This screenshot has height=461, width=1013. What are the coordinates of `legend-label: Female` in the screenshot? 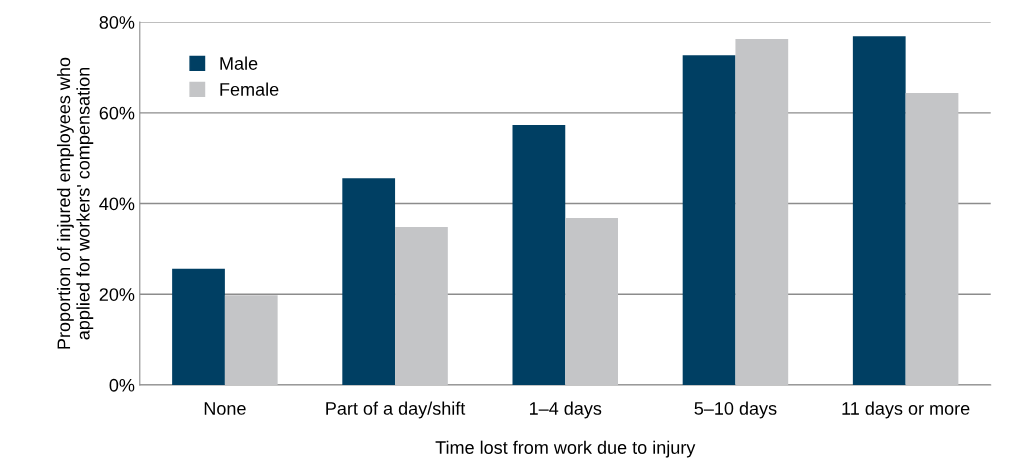 It's located at (249, 89).